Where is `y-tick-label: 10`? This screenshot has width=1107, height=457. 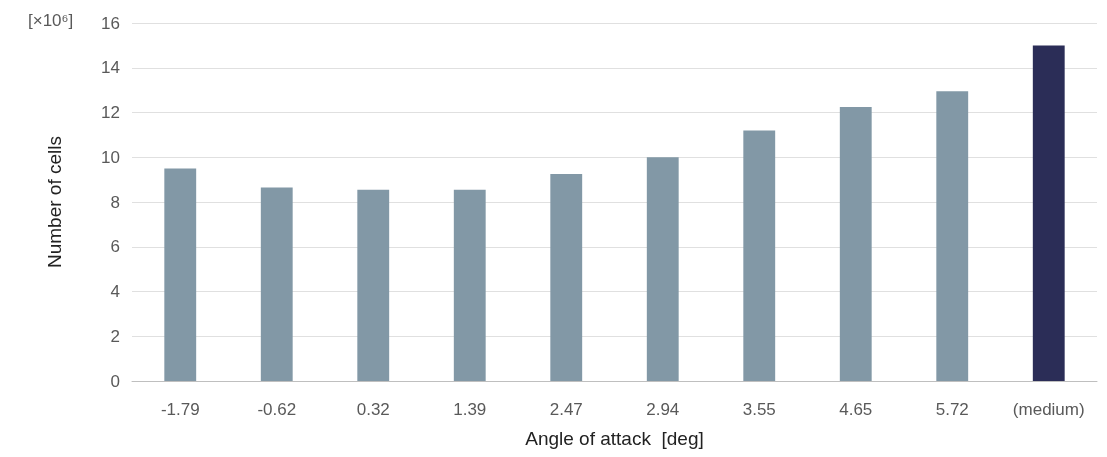
y-tick-label: 10 is located at coordinates (110, 157).